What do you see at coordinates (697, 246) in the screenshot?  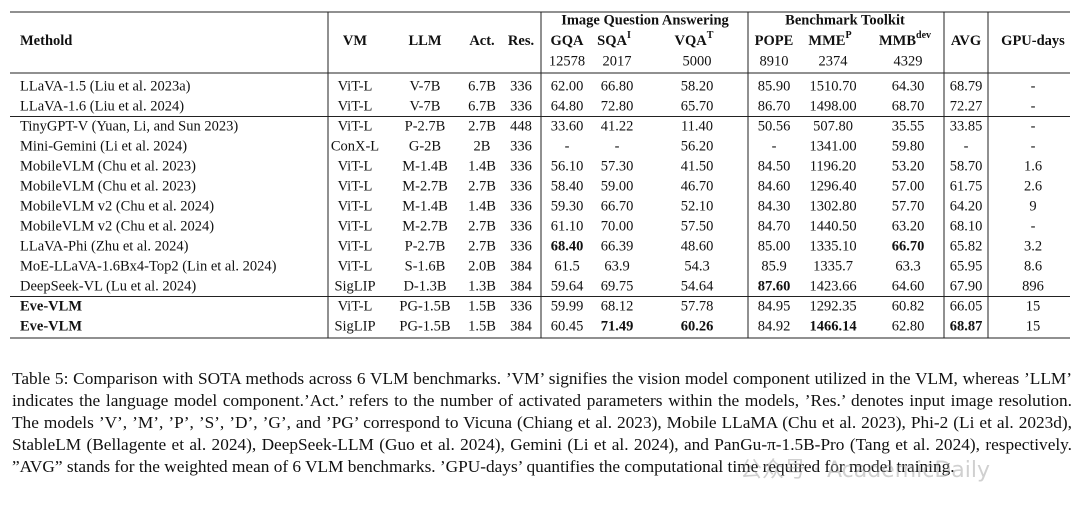 I see `table-cell: 48.60` at bounding box center [697, 246].